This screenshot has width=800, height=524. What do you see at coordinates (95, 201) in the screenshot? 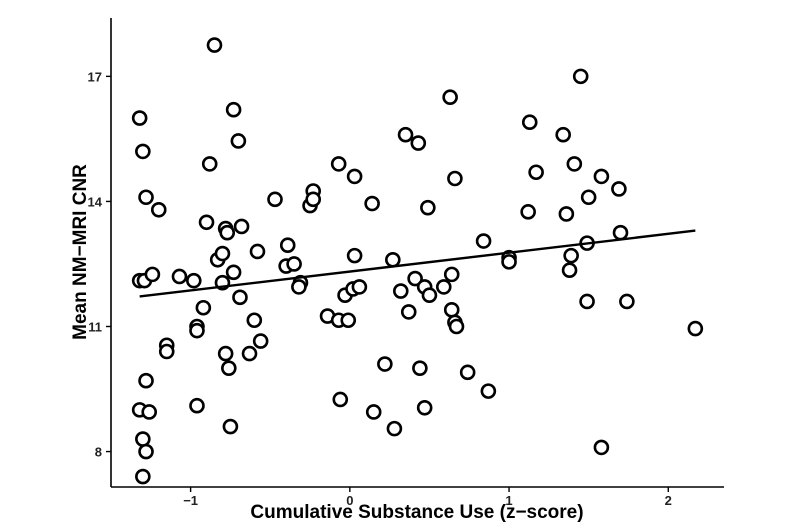
I see `y-tick-label: 14` at bounding box center [95, 201].